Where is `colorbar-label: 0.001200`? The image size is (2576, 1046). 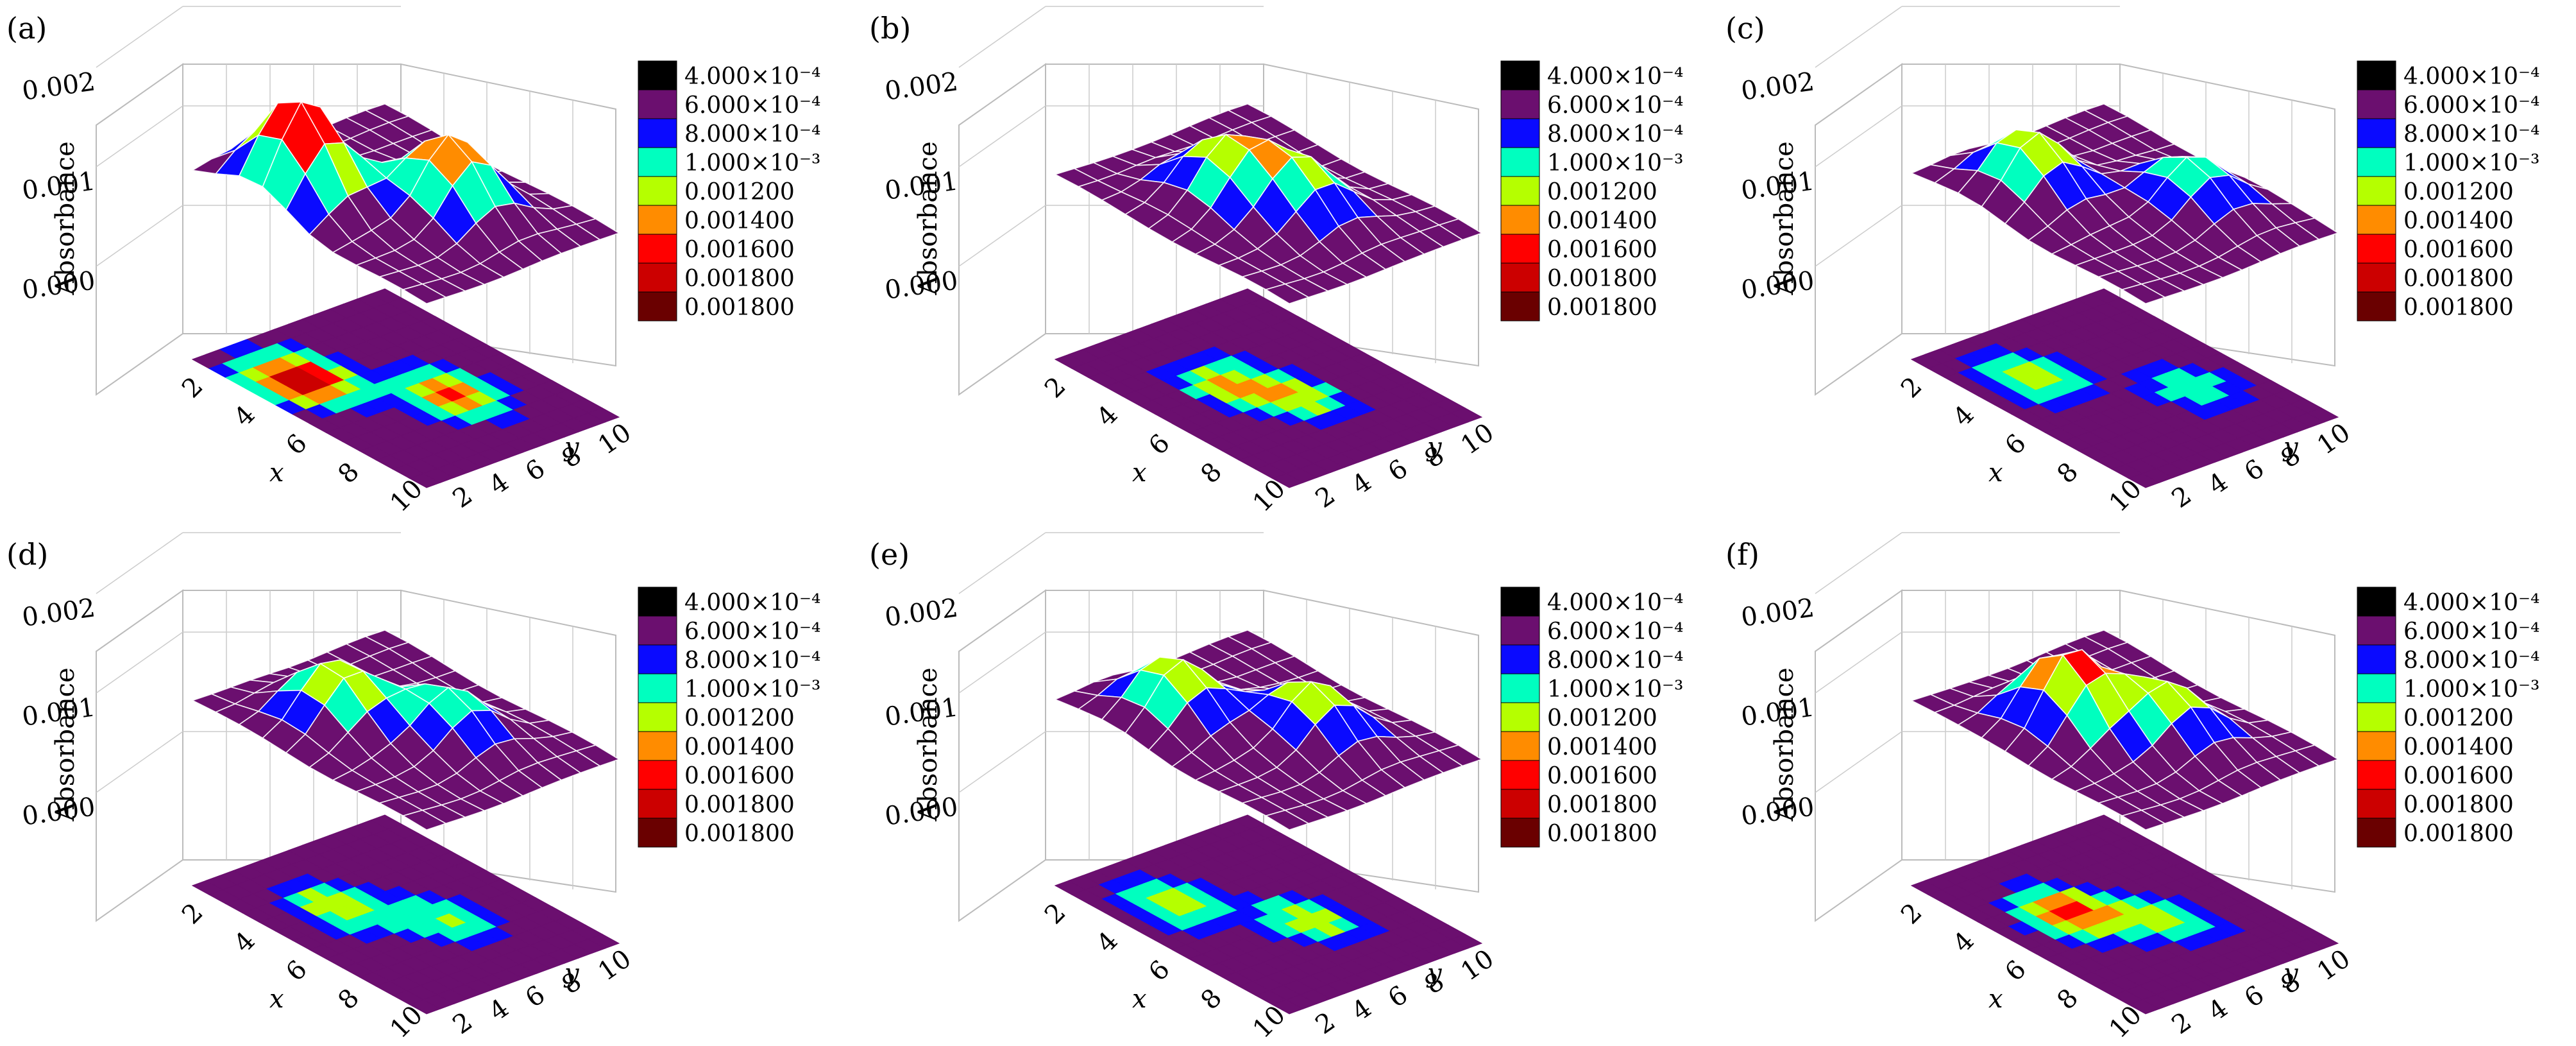 colorbar-label: 0.001200 is located at coordinates (739, 718).